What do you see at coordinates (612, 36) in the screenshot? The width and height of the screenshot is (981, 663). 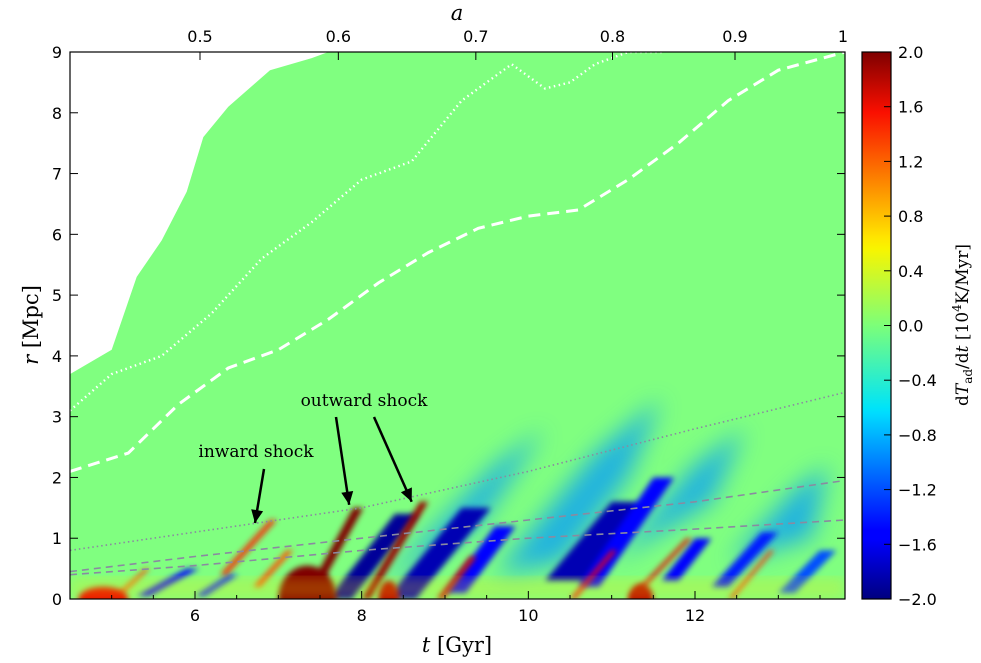 I see `top-tick-label-3: 0.8` at bounding box center [612, 36].